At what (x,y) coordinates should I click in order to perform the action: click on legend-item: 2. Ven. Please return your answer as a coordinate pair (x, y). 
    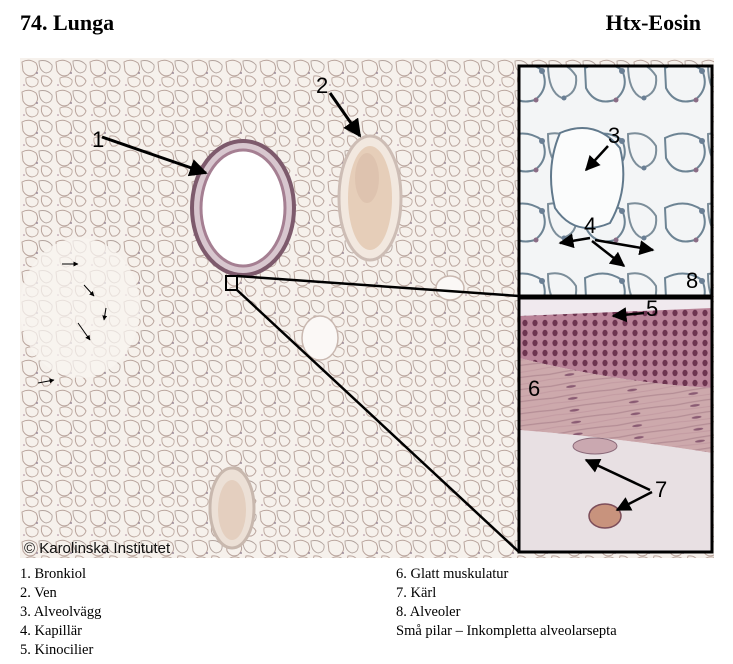
    Looking at the image, I should click on (38, 593).